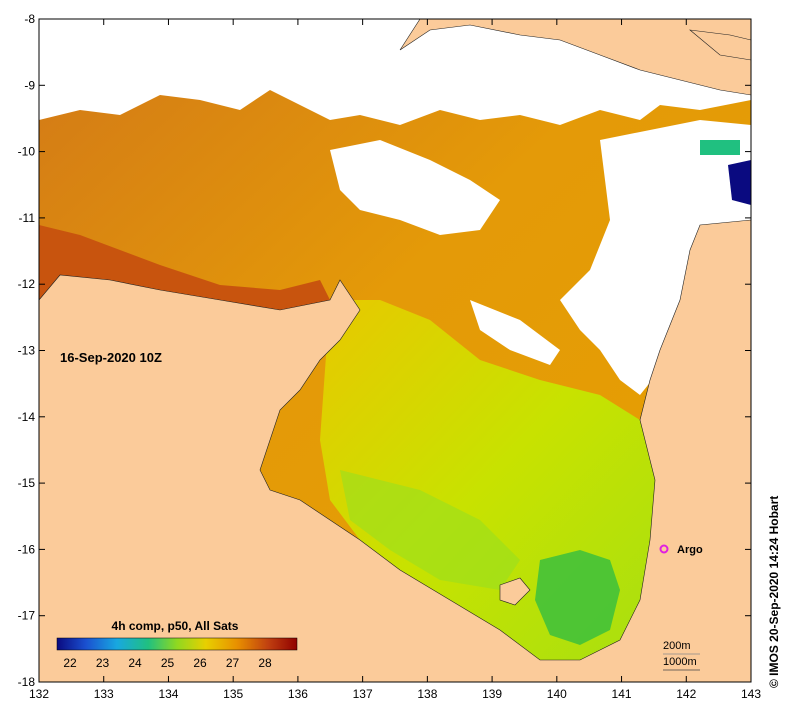 This screenshot has width=791, height=716. What do you see at coordinates (655, 257) in the screenshot?
I see `cloud-mask-east` at bounding box center [655, 257].